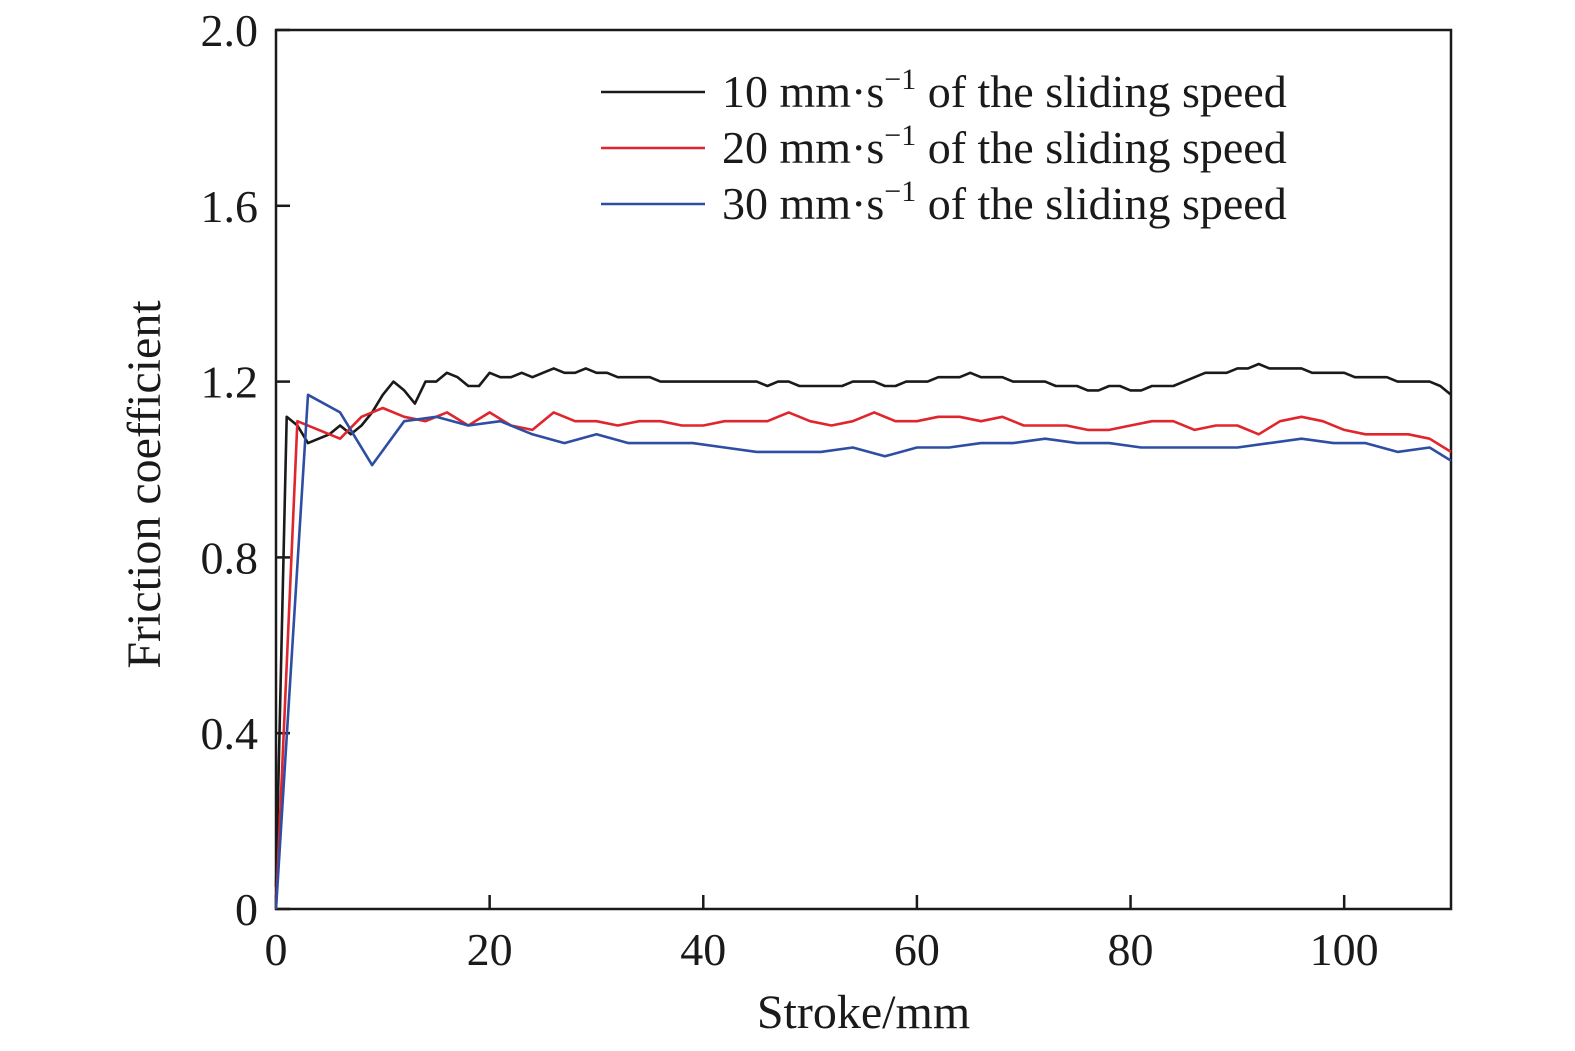  Describe the element at coordinates (863, 1012) in the screenshot. I see `x-axis-title: Stroke/mm` at that location.